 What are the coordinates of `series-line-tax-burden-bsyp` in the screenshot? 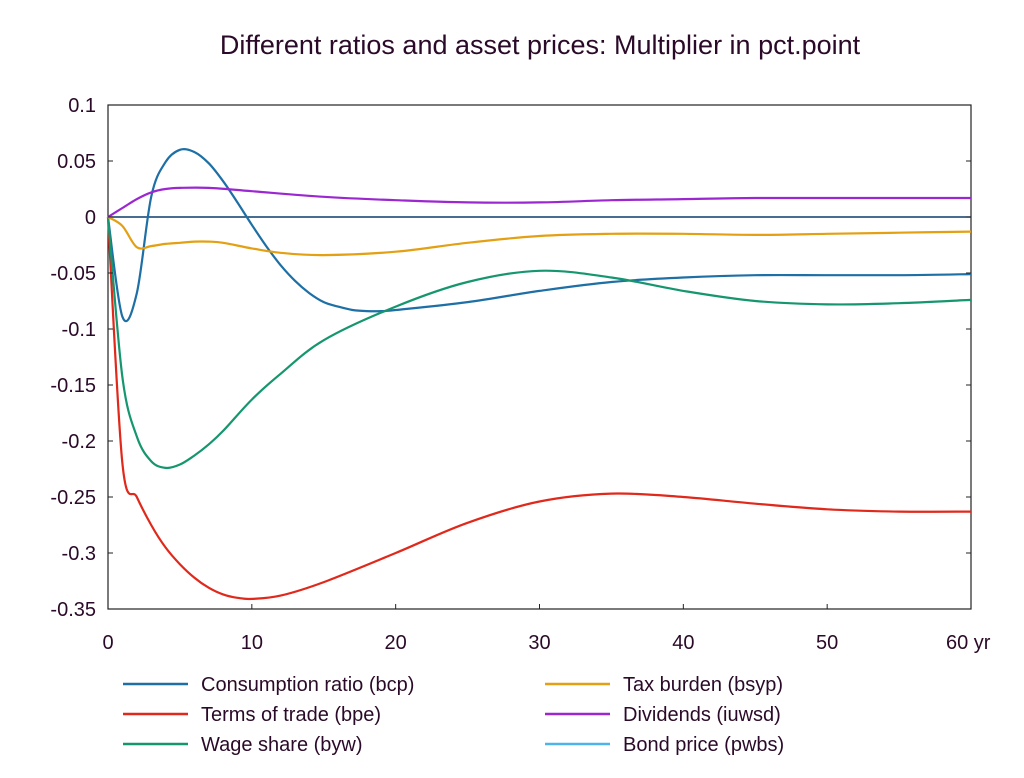 It's located at (539, 236).